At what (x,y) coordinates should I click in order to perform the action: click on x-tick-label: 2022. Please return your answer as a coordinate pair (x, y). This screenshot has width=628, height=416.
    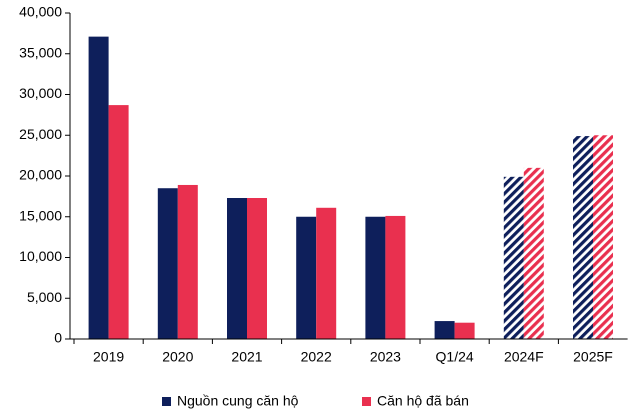
    Looking at the image, I should click on (316, 357).